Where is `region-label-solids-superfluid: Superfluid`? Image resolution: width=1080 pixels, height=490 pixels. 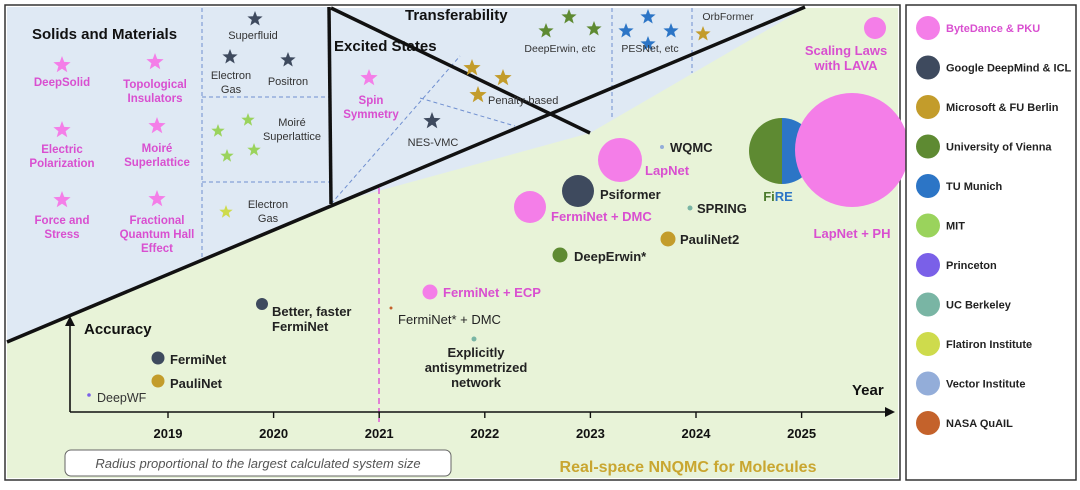 region-label-solids-superfluid: Superfluid is located at coordinates (253, 36).